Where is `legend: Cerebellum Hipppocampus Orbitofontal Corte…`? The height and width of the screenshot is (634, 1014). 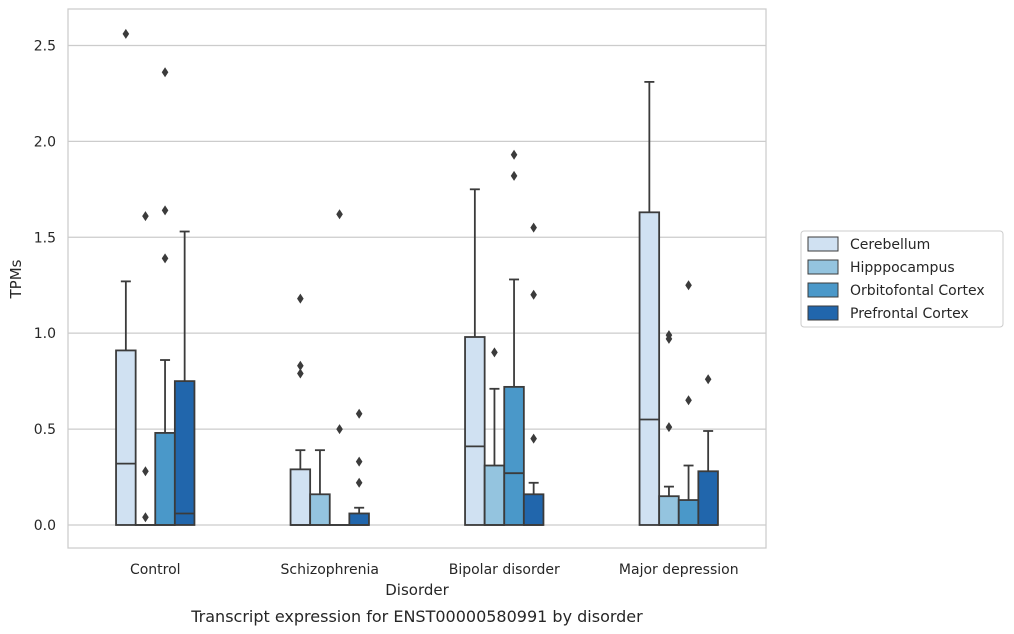
legend: Cerebellum Hipppocampus Orbitofontal Corte… is located at coordinates (902, 279).